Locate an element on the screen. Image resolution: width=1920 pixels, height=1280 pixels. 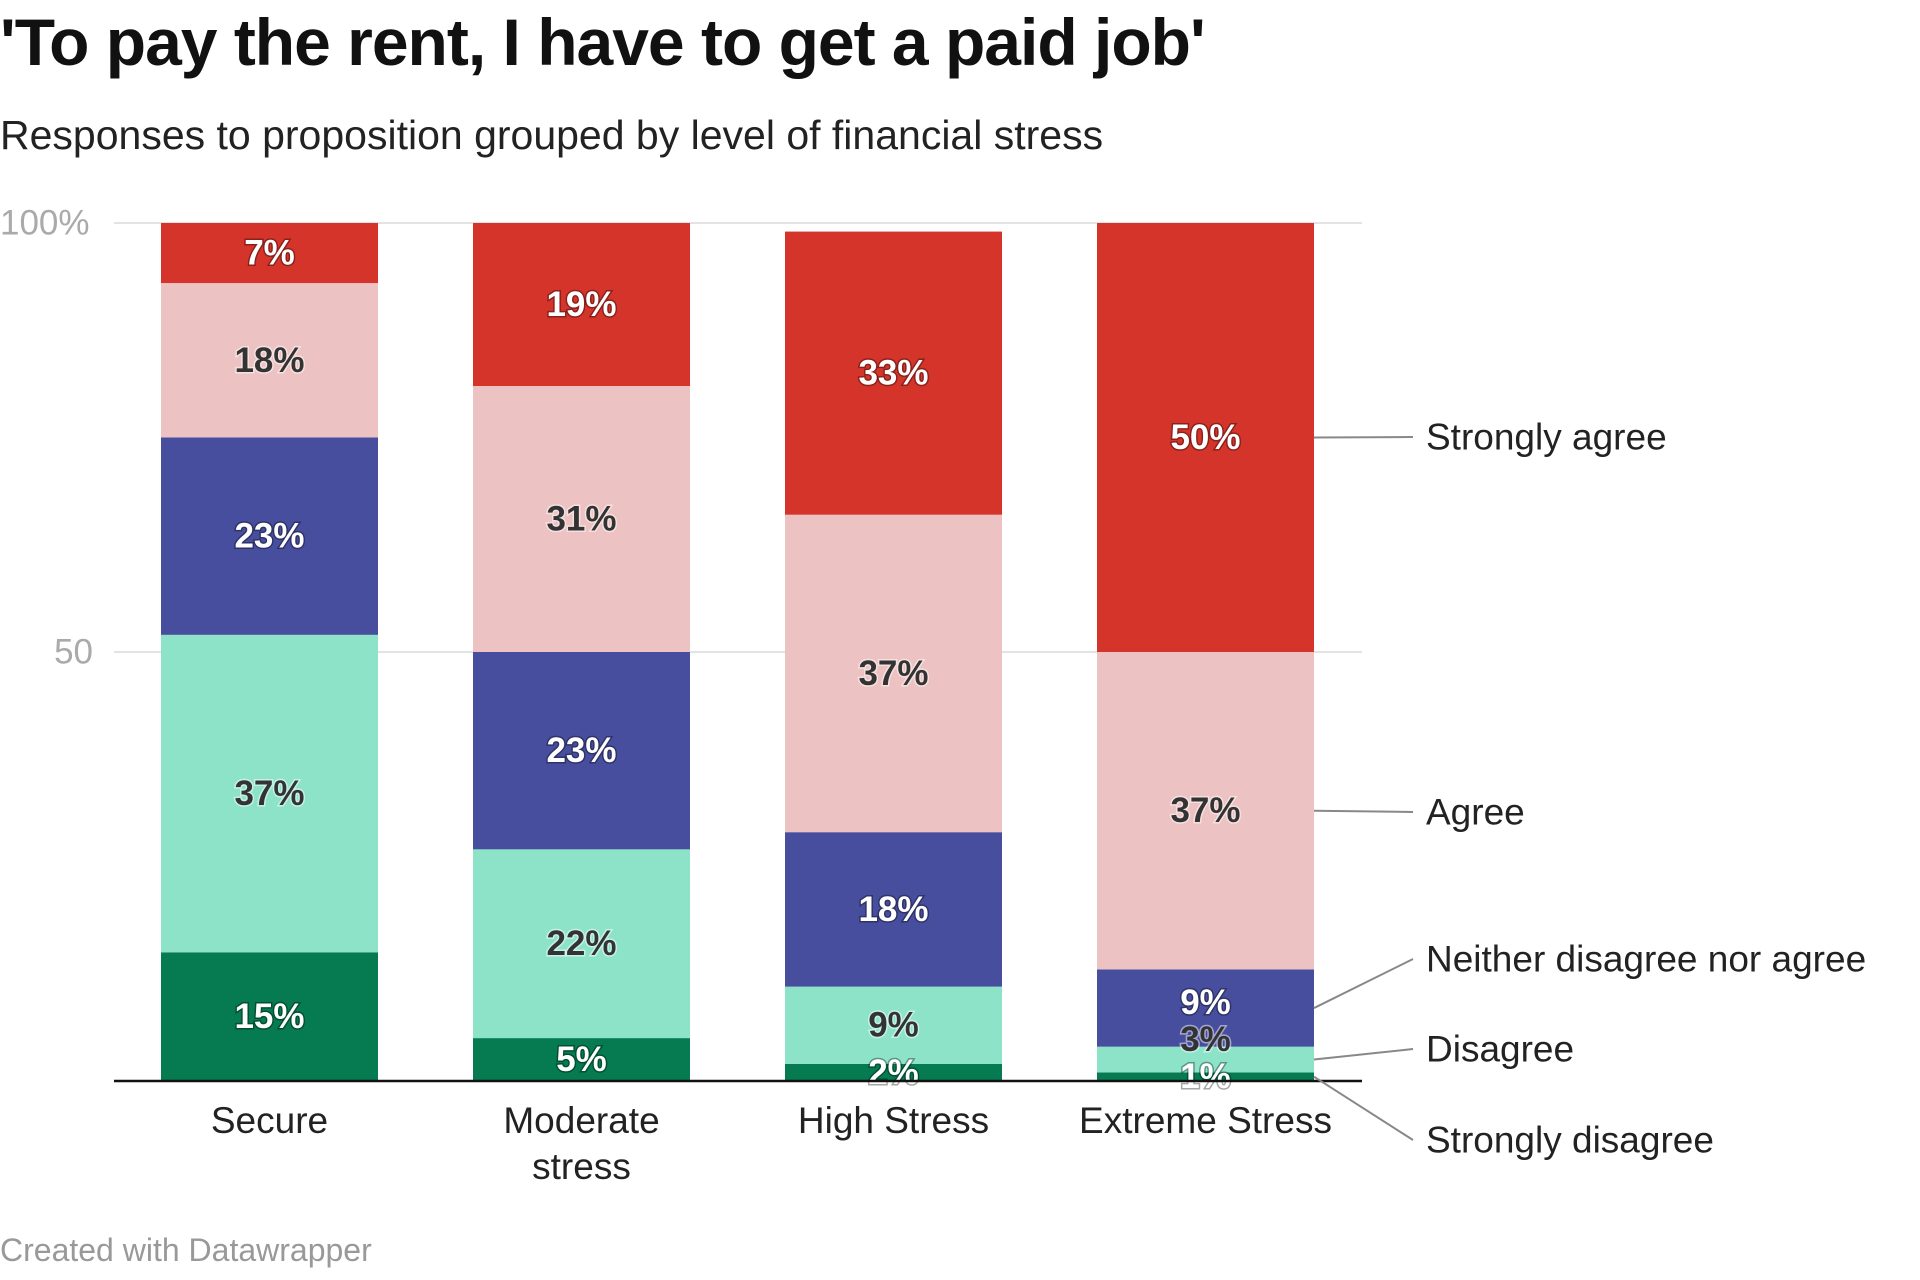
data-label: 1% is located at coordinates (1205, 1076).